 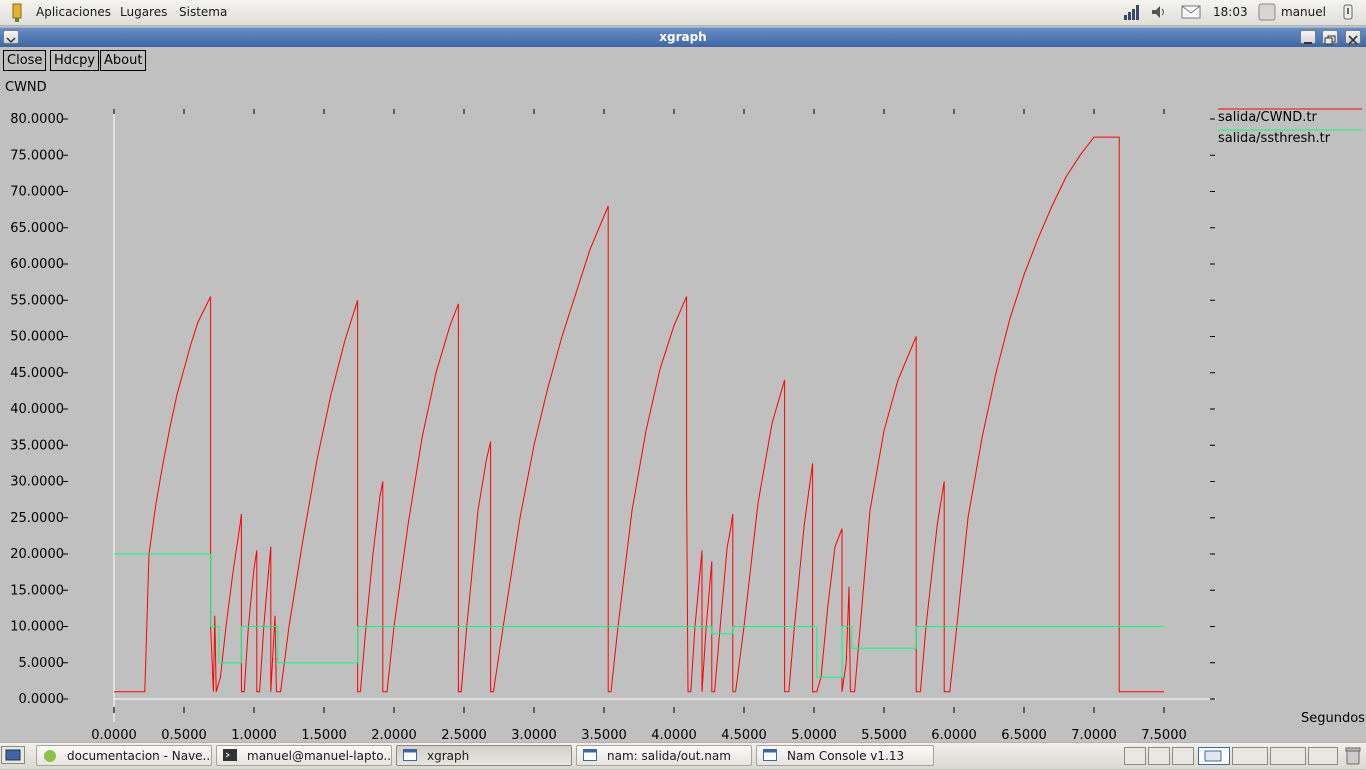 What do you see at coordinates (73, 12) in the screenshot?
I see `menu-aplicaciones: Aplicaciones` at bounding box center [73, 12].